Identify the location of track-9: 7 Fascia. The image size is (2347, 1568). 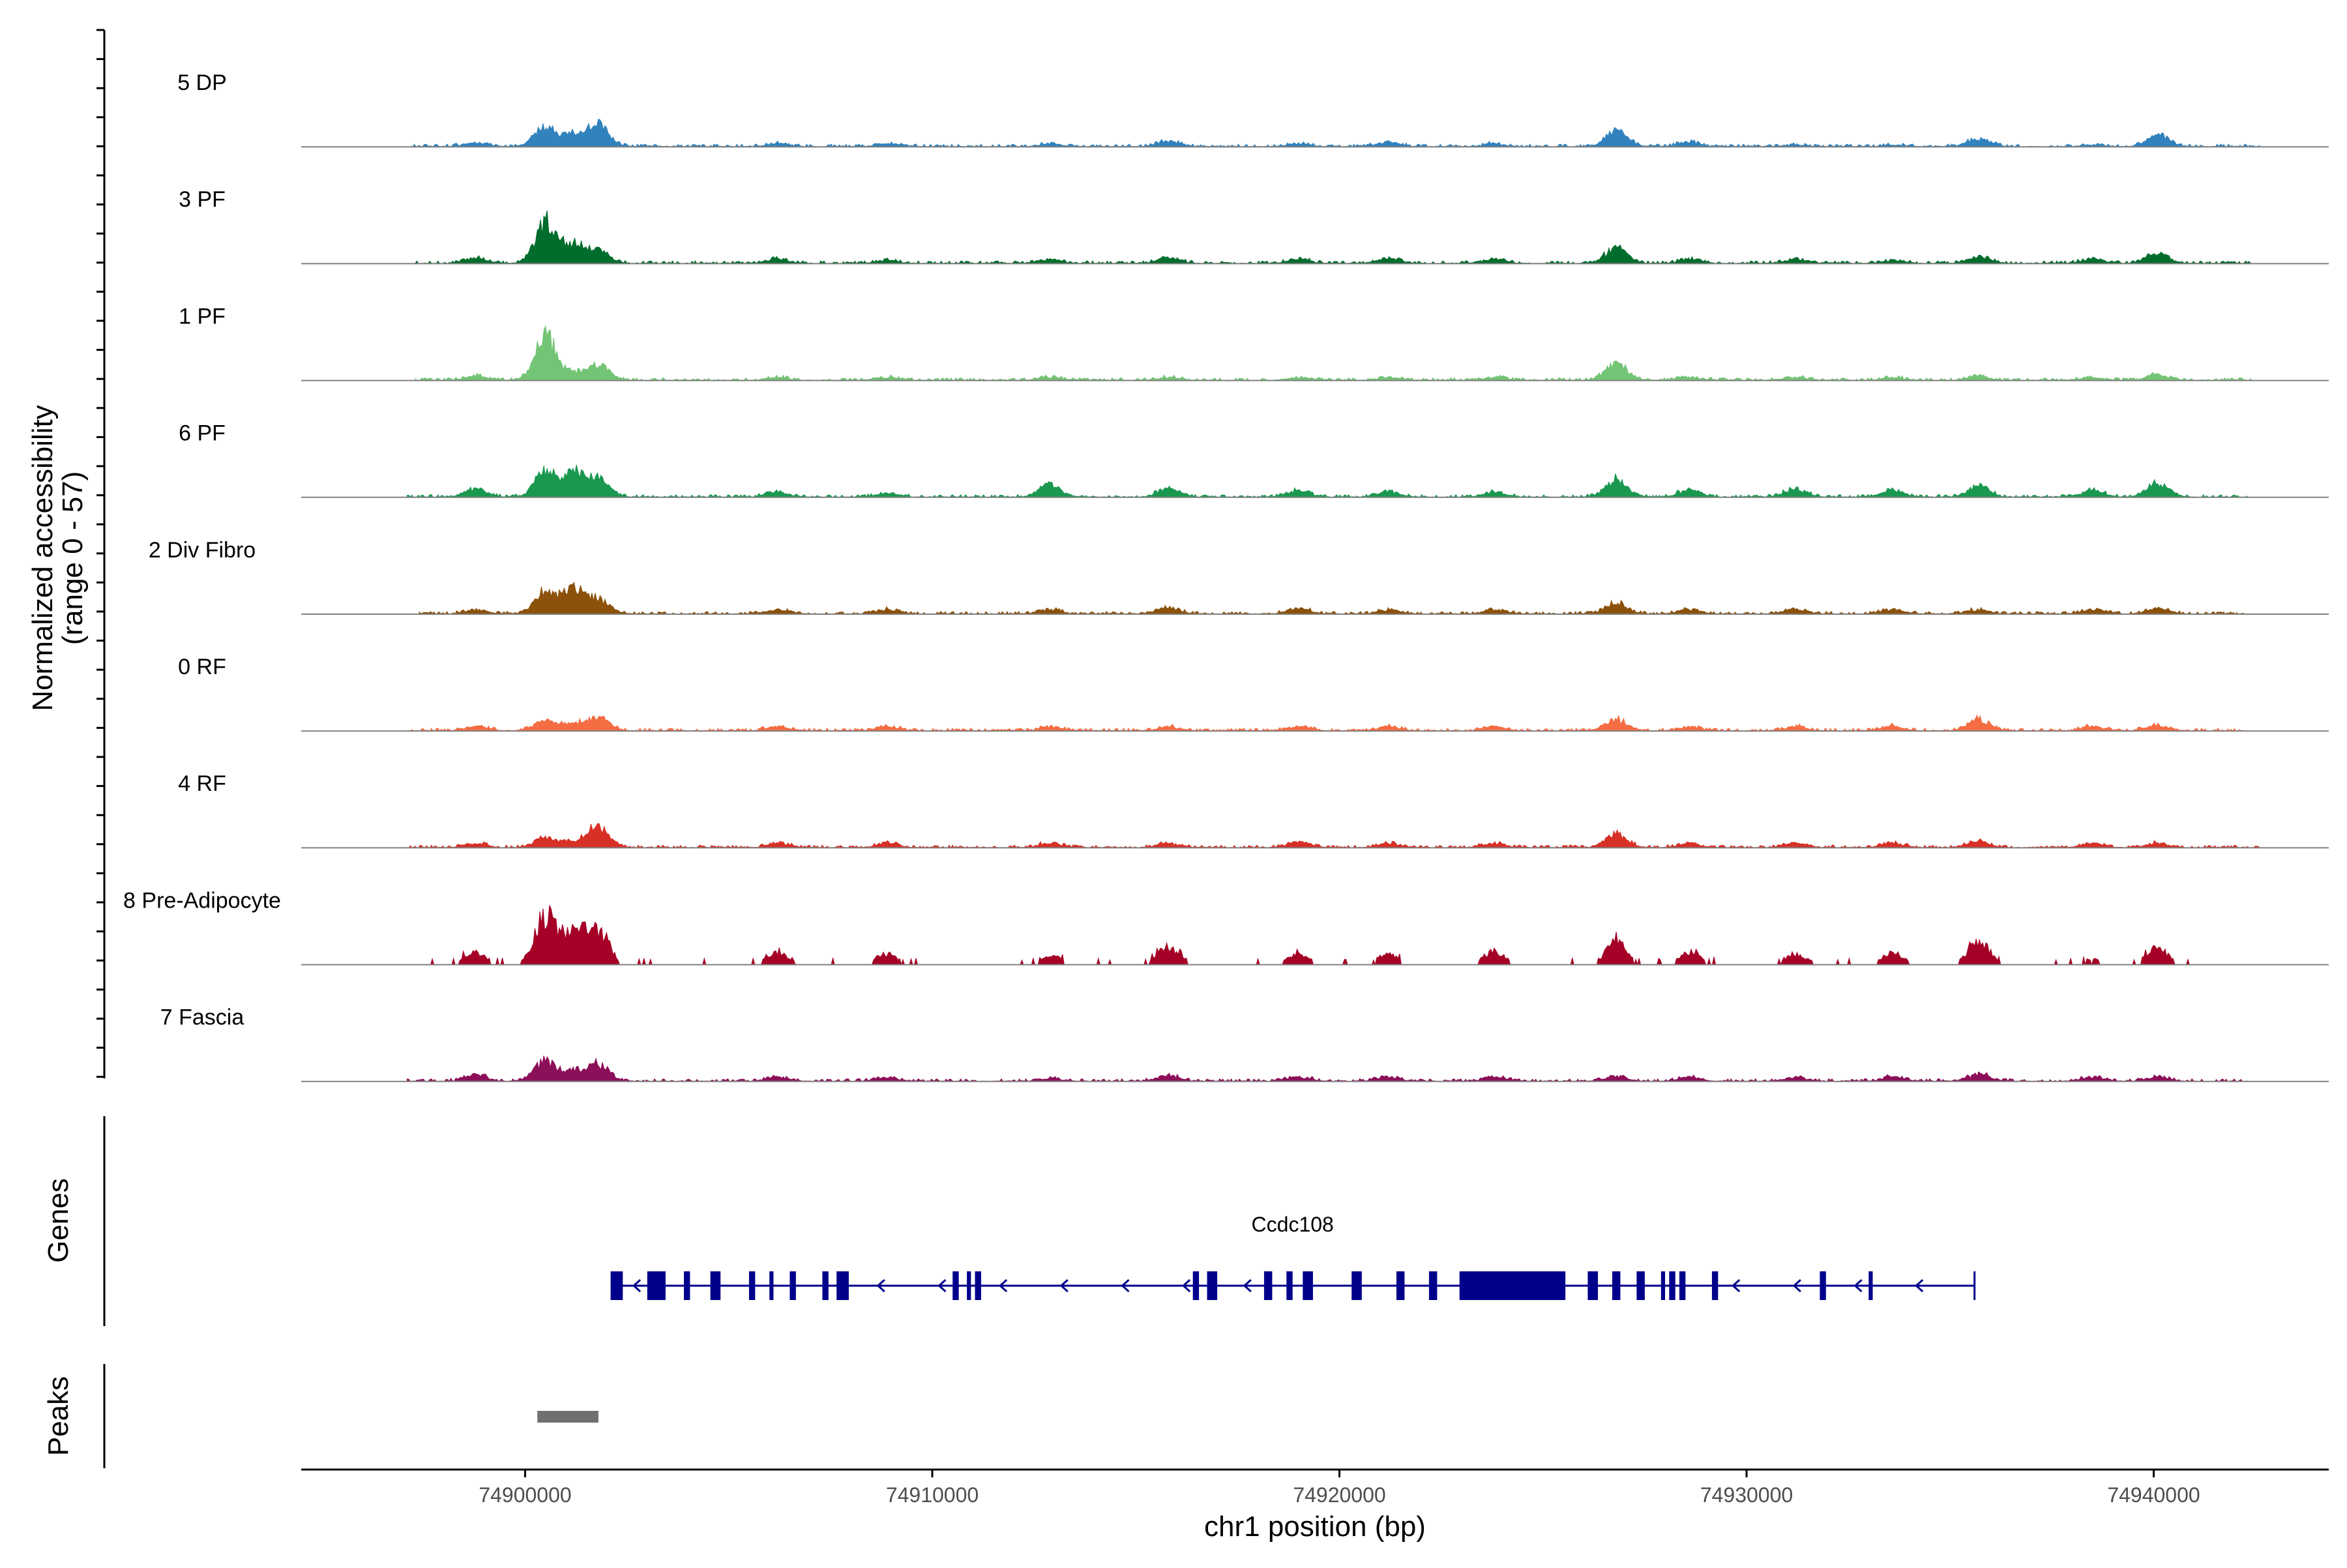
(1244, 1044).